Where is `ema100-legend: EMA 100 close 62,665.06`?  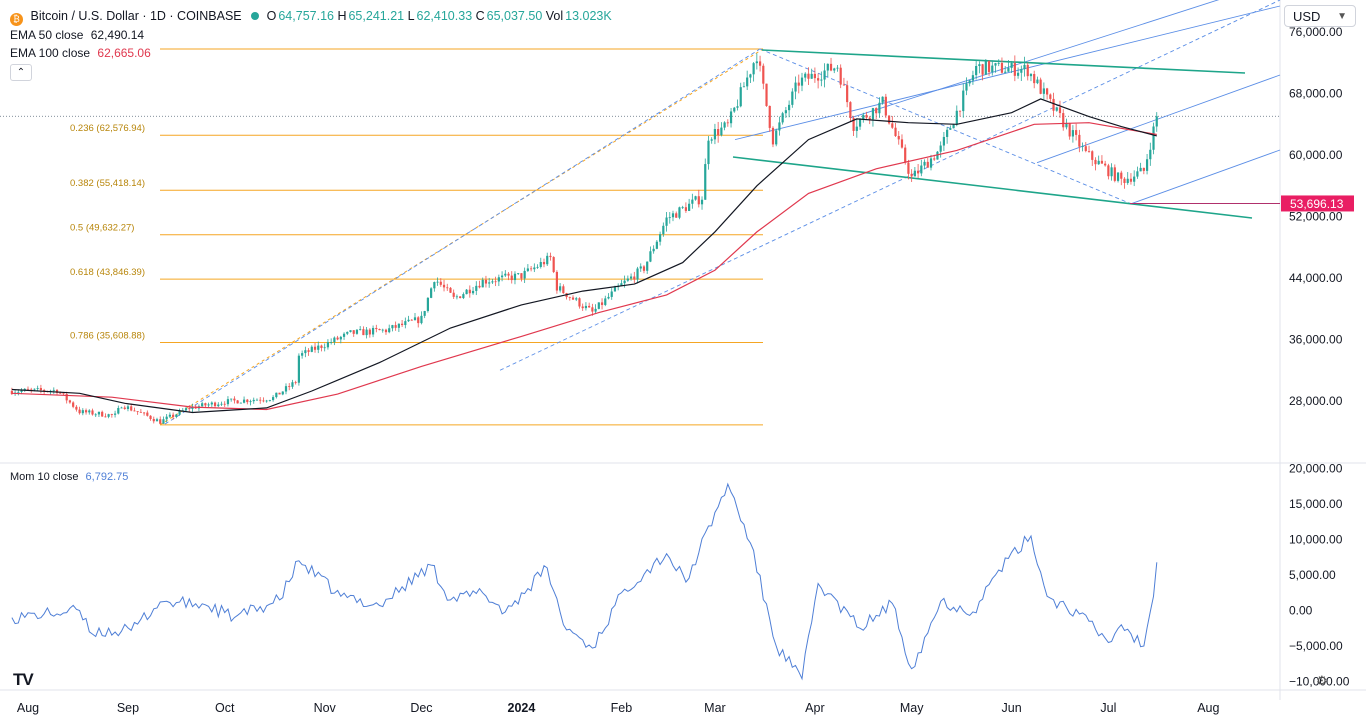
ema100-legend: EMA 100 close 62,665.06 is located at coordinates (80, 53).